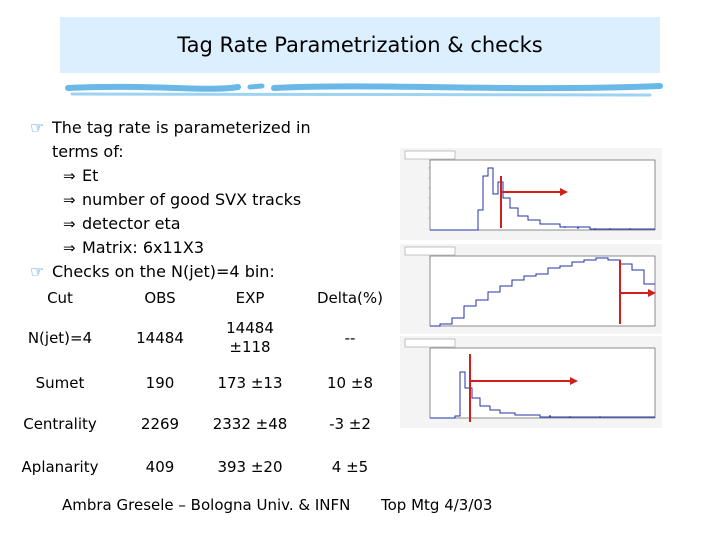 The height and width of the screenshot is (540, 720). What do you see at coordinates (197, 424) in the screenshot?
I see `table-row: Centrality 2269 2332 ±48 -3 ±2` at bounding box center [197, 424].